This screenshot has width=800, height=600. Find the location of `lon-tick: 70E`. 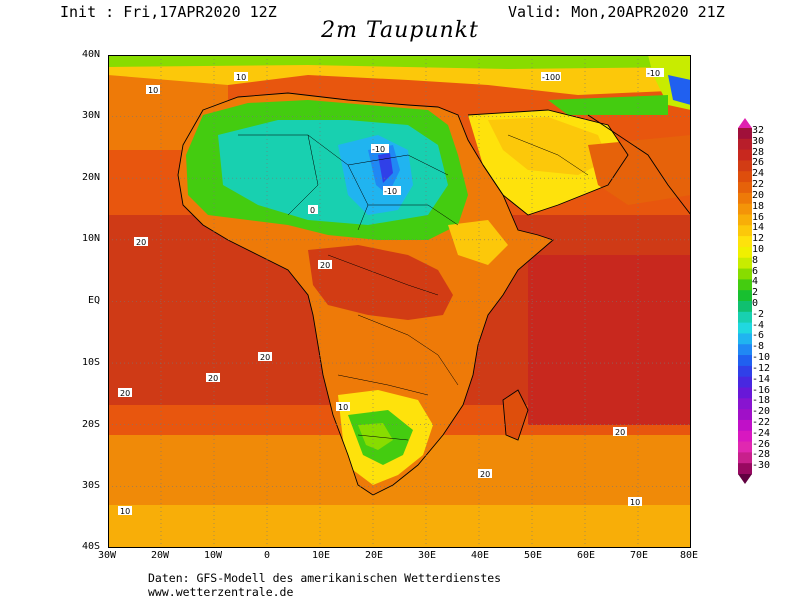

lon-tick: 70E is located at coordinates (639, 555).